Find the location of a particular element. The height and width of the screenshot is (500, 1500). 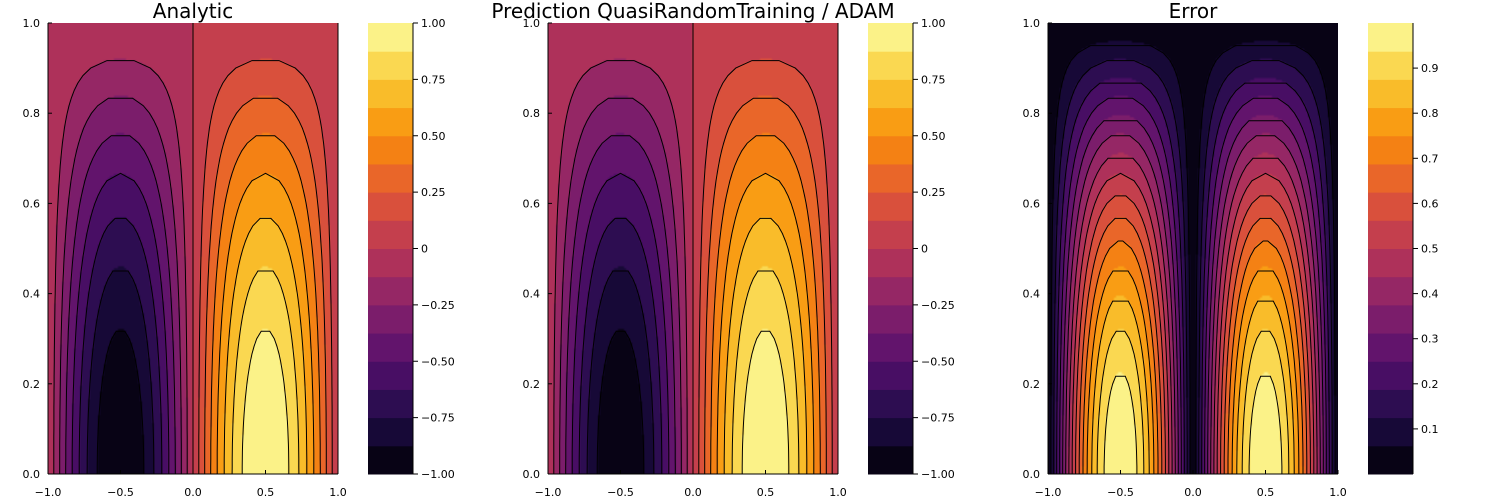

colorbar: 0.1 0.2 0.3 0.4 0.5 0.6 0.7 0.8 0.9 is located at coordinates (1403, 249).